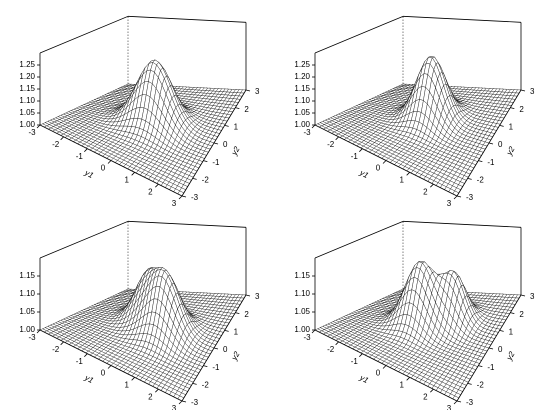 The image size is (550, 410). What do you see at coordinates (257, 91) in the screenshot?
I see `y-tick-label: 3` at bounding box center [257, 91].